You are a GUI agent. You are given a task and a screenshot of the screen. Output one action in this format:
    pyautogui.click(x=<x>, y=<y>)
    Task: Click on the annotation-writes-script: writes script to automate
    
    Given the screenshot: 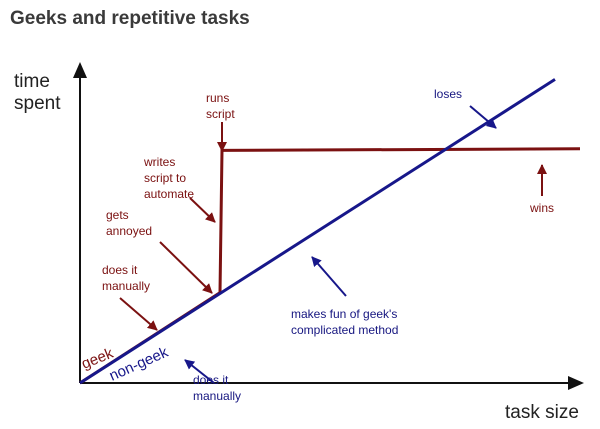 What is the action you would take?
    pyautogui.click(x=168, y=178)
    